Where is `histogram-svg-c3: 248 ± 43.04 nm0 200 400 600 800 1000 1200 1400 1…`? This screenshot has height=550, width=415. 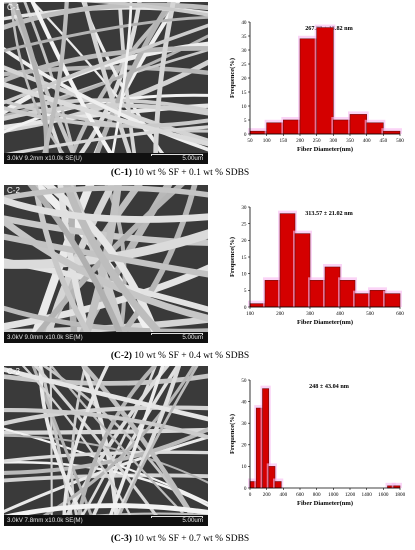
histogram-svg-c3: 248 ± 43.04 nm0 200 400 600 800 1000 1200 1400 1… is located at coordinates (317, 442).